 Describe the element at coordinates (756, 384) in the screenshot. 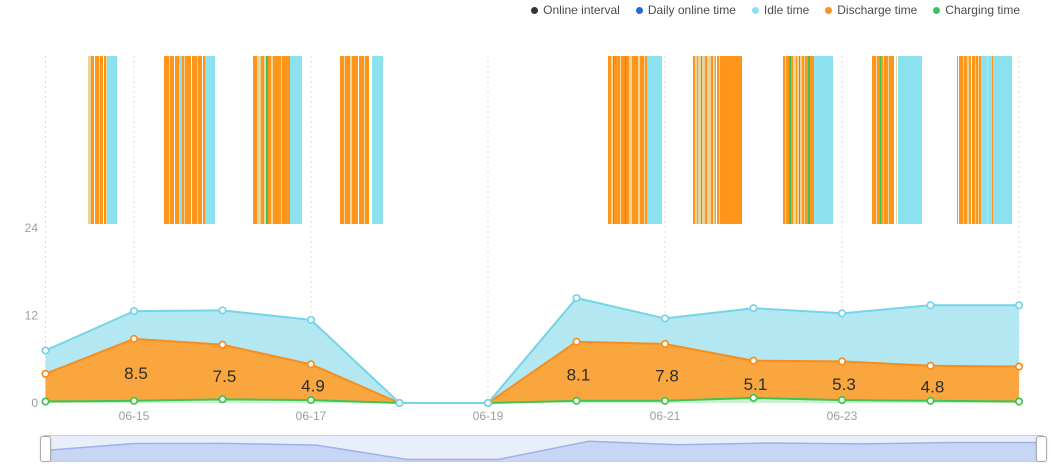

I see `discharge-value-label: 5.1` at that location.